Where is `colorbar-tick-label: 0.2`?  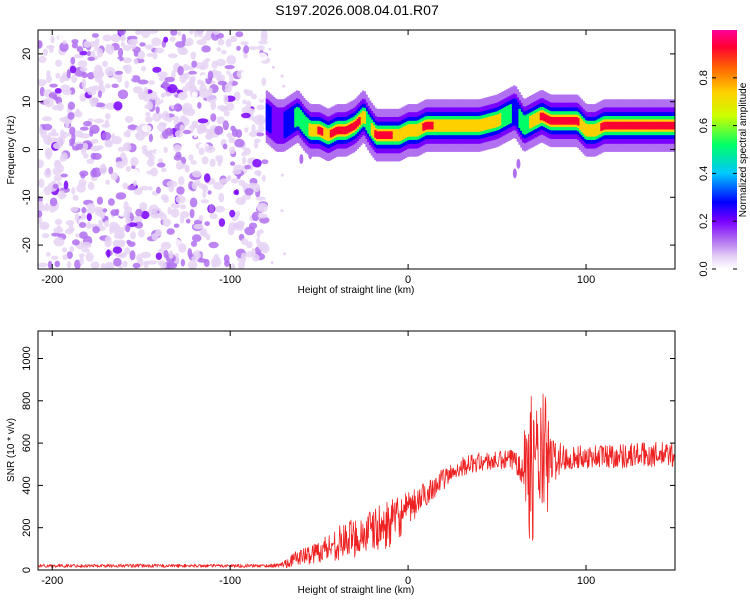
colorbar-tick-label: 0.2 is located at coordinates (704, 221).